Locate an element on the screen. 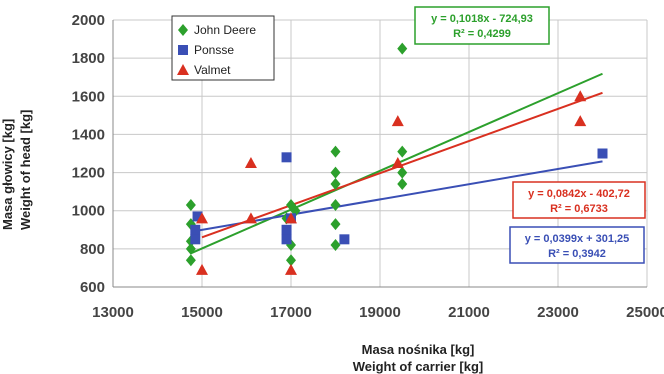  y-tick-label: 2000 is located at coordinates (88, 20).